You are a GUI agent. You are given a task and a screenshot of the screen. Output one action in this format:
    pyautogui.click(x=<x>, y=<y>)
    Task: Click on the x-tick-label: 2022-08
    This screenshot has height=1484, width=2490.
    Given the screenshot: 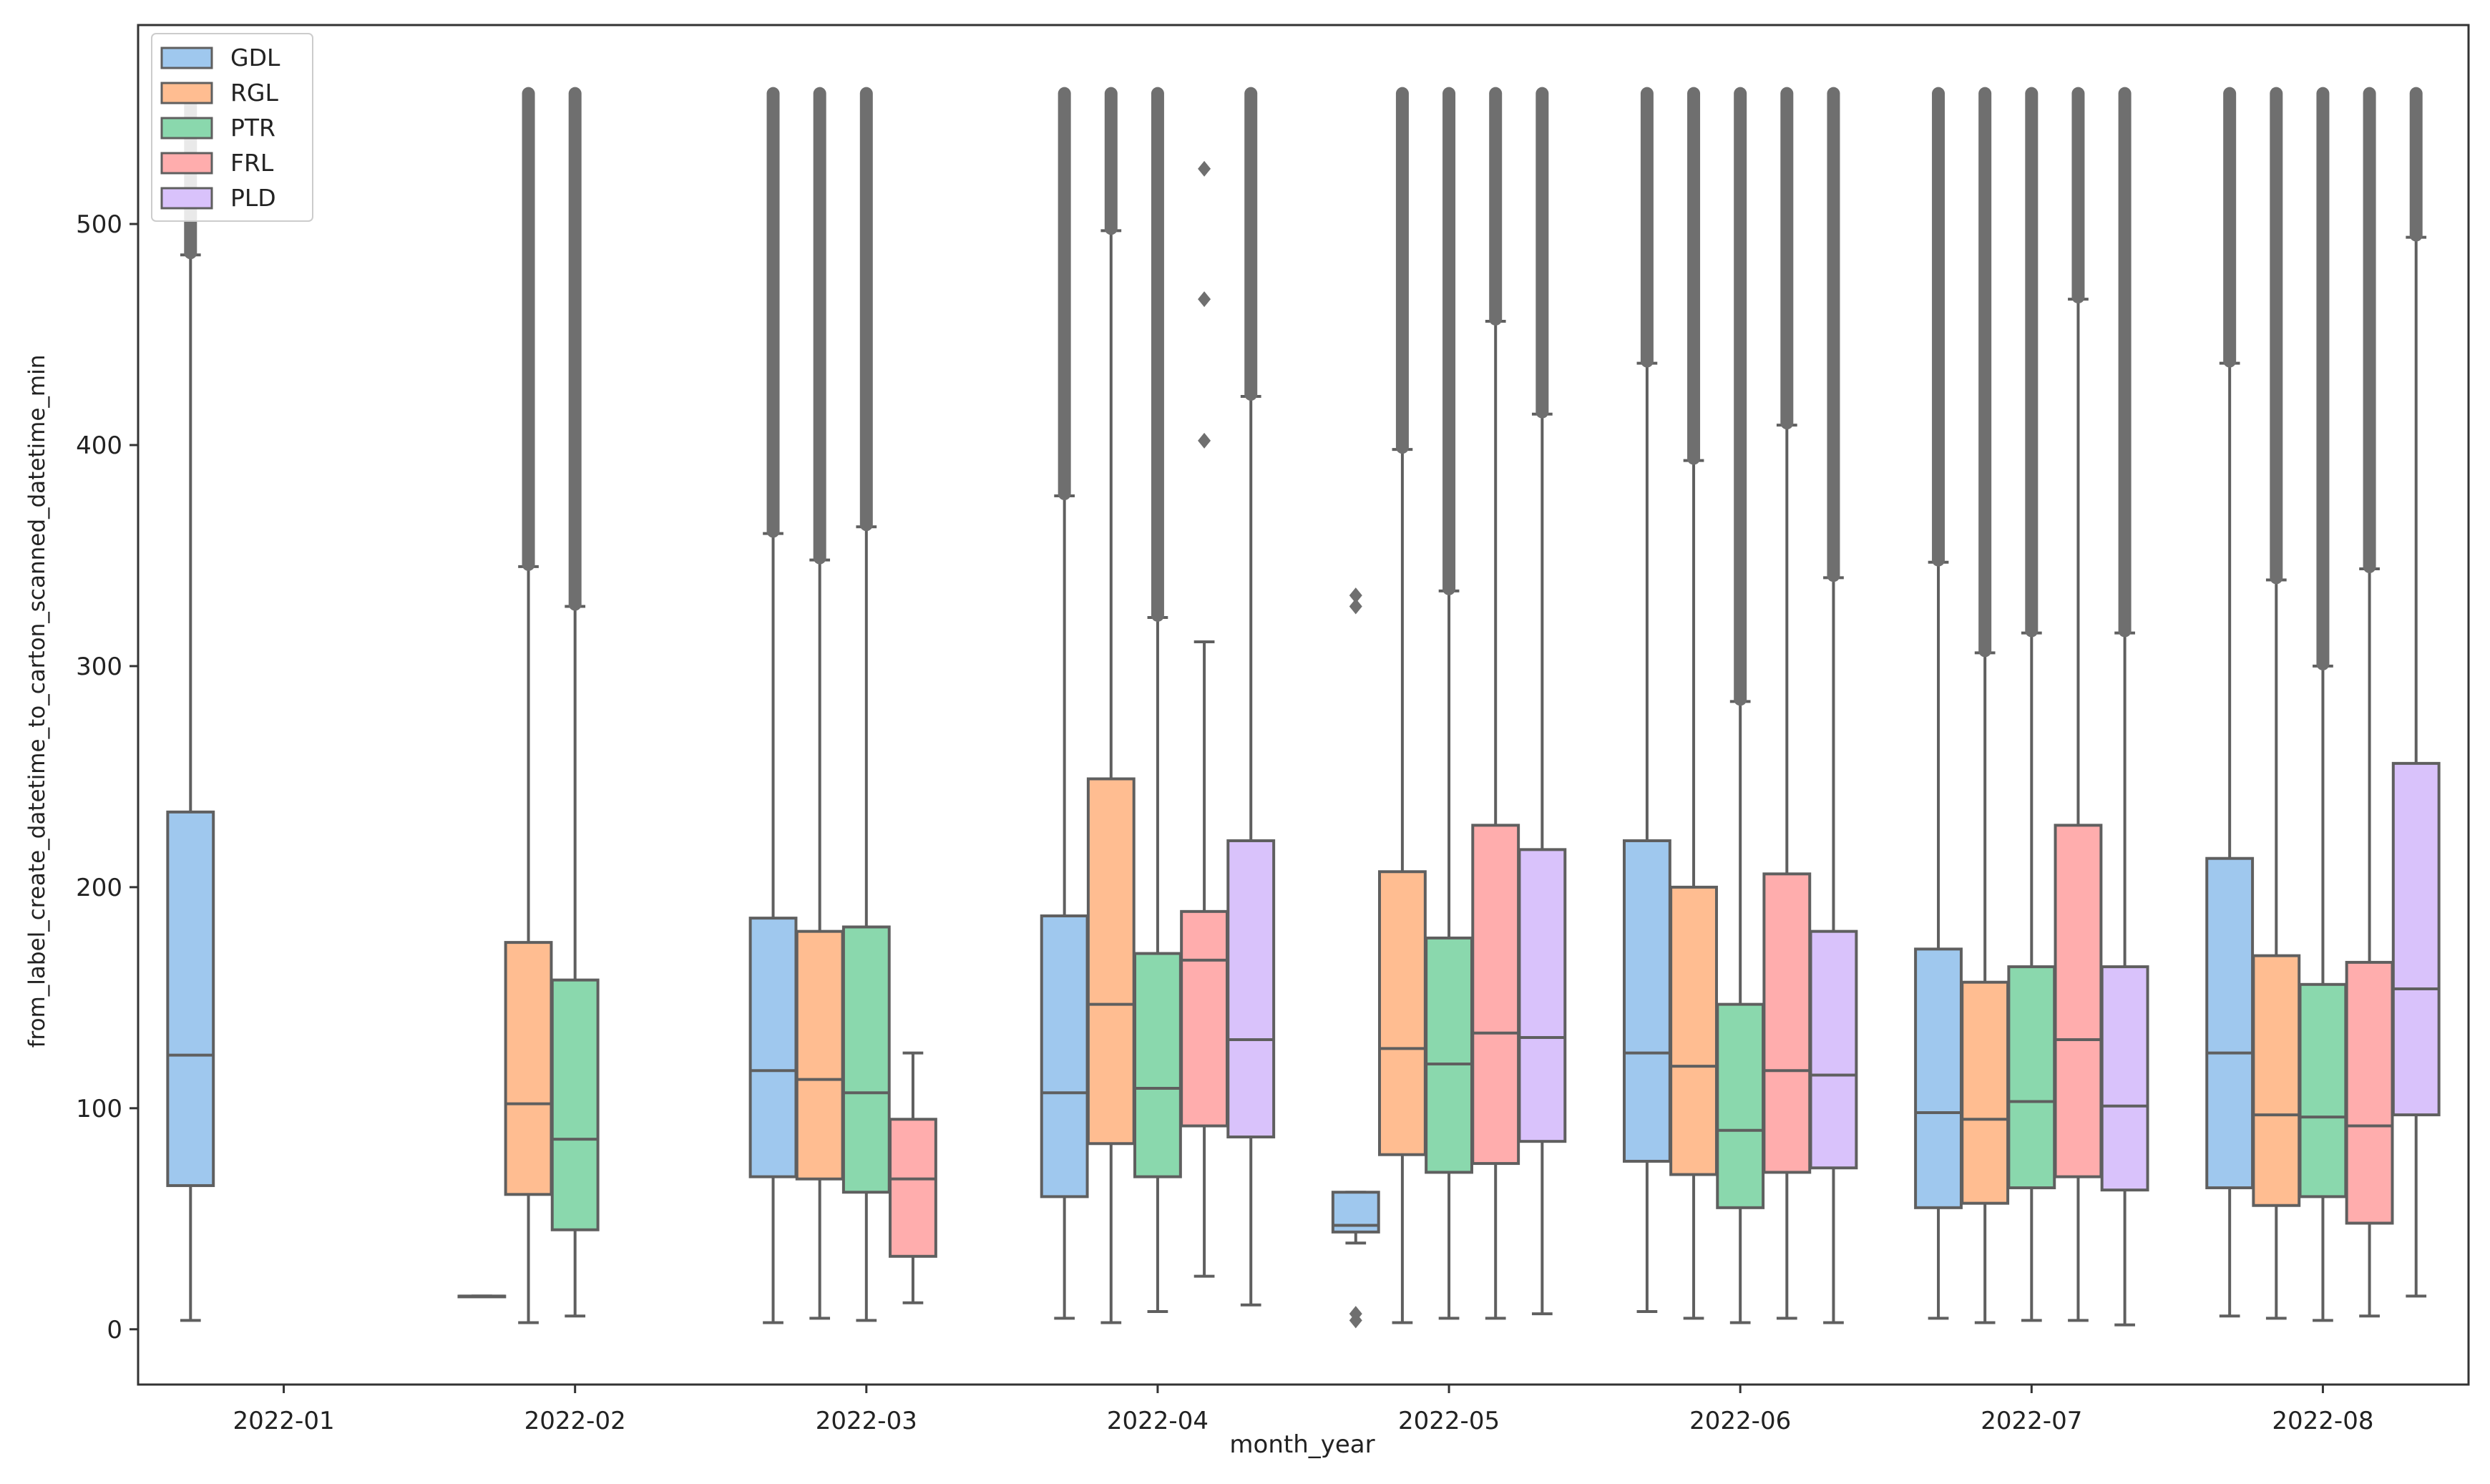 What is the action you would take?
    pyautogui.click(x=2322, y=1421)
    